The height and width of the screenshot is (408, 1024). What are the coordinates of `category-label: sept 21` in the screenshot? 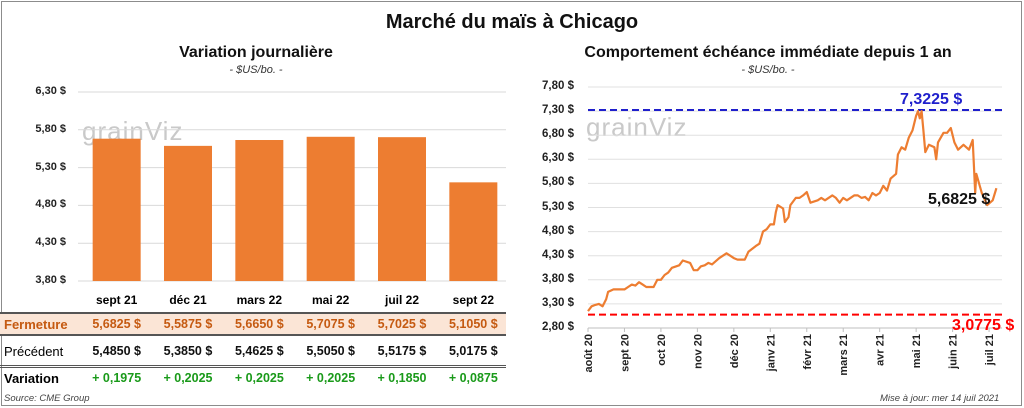 It's located at (116, 300).